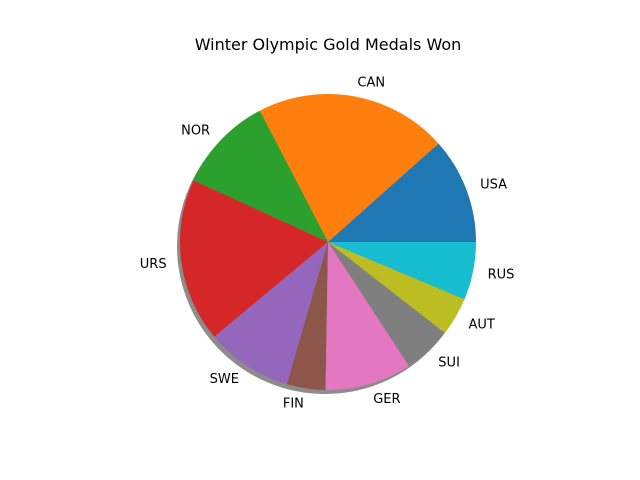 Image resolution: width=640 pixels, height=480 pixels. I want to click on pie-slice-aut, so click(396, 287).